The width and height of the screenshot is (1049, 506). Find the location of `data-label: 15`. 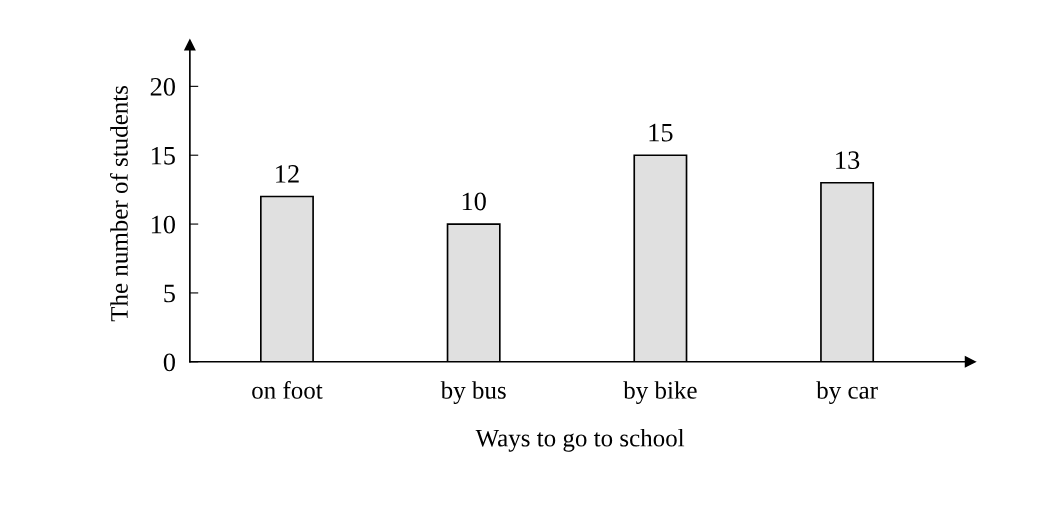

data-label: 15 is located at coordinates (661, 132).